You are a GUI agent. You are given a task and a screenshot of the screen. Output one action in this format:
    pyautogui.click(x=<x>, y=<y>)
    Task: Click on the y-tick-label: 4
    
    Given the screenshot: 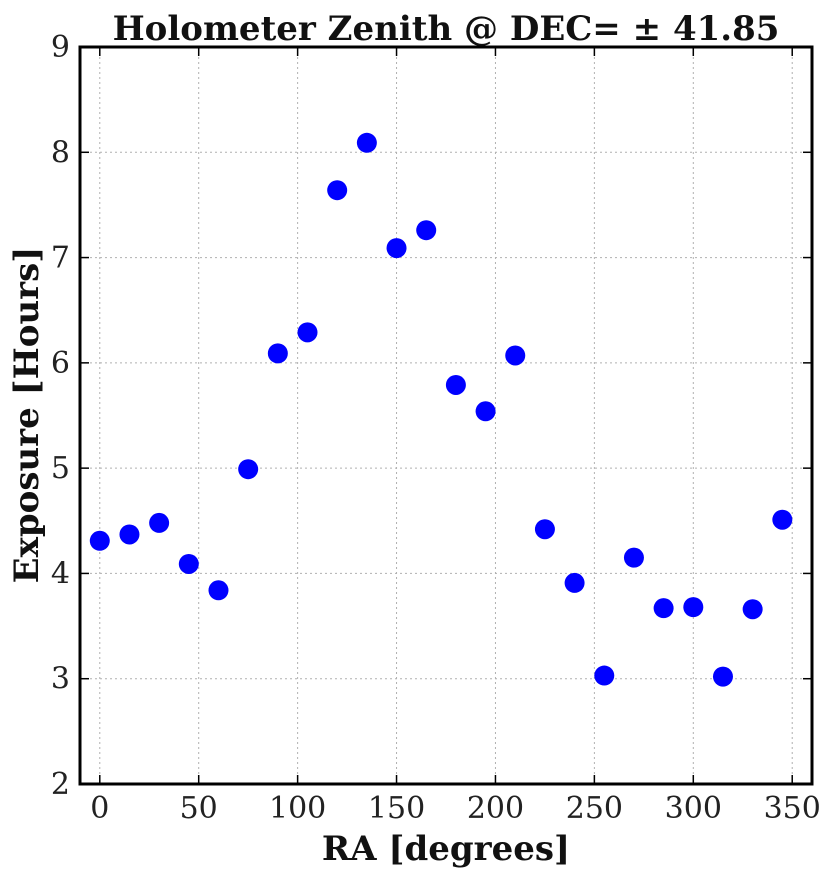 What is the action you would take?
    pyautogui.click(x=60, y=573)
    